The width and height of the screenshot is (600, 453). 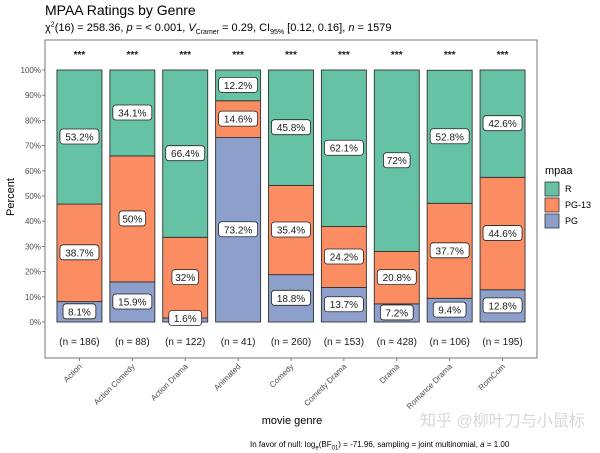 I want to click on segment-label-text: 1.6%, so click(x=185, y=319).